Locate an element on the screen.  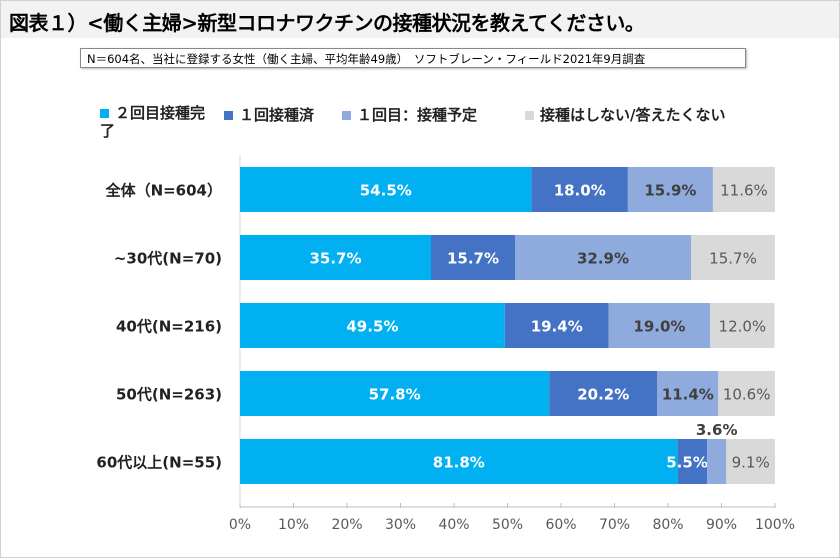
chart-title: 図表１）<働く主婦>新型コロナワクチンの接種状況を教えてください。 is located at coordinates (327, 23).